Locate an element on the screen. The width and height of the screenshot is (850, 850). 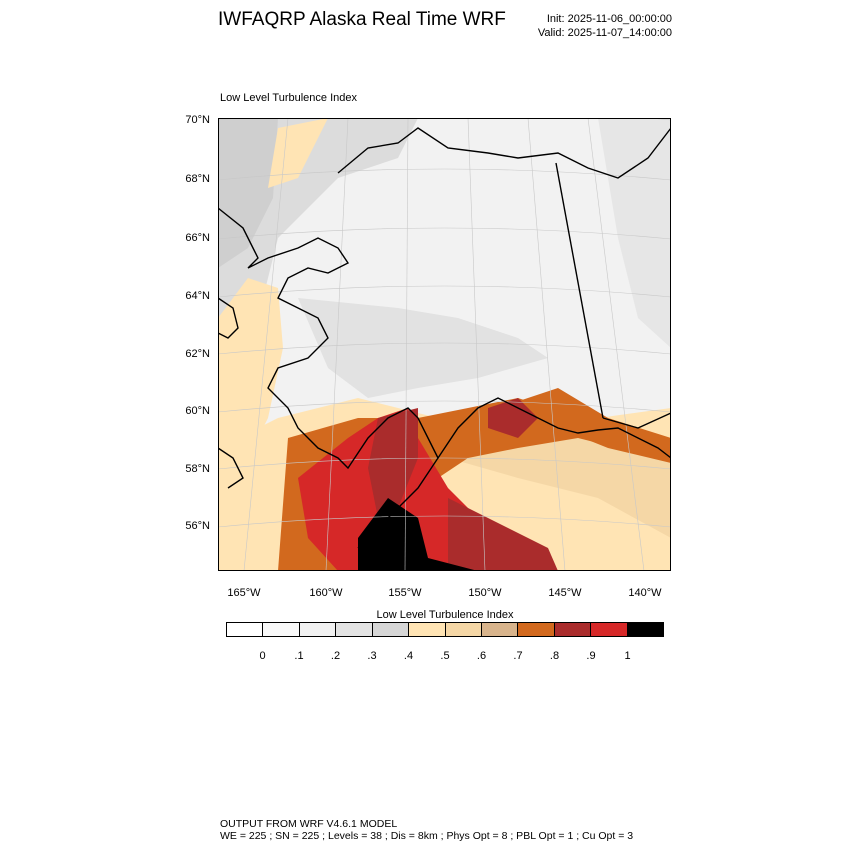
lon-label-165w: 165°W is located at coordinates (244, 593).